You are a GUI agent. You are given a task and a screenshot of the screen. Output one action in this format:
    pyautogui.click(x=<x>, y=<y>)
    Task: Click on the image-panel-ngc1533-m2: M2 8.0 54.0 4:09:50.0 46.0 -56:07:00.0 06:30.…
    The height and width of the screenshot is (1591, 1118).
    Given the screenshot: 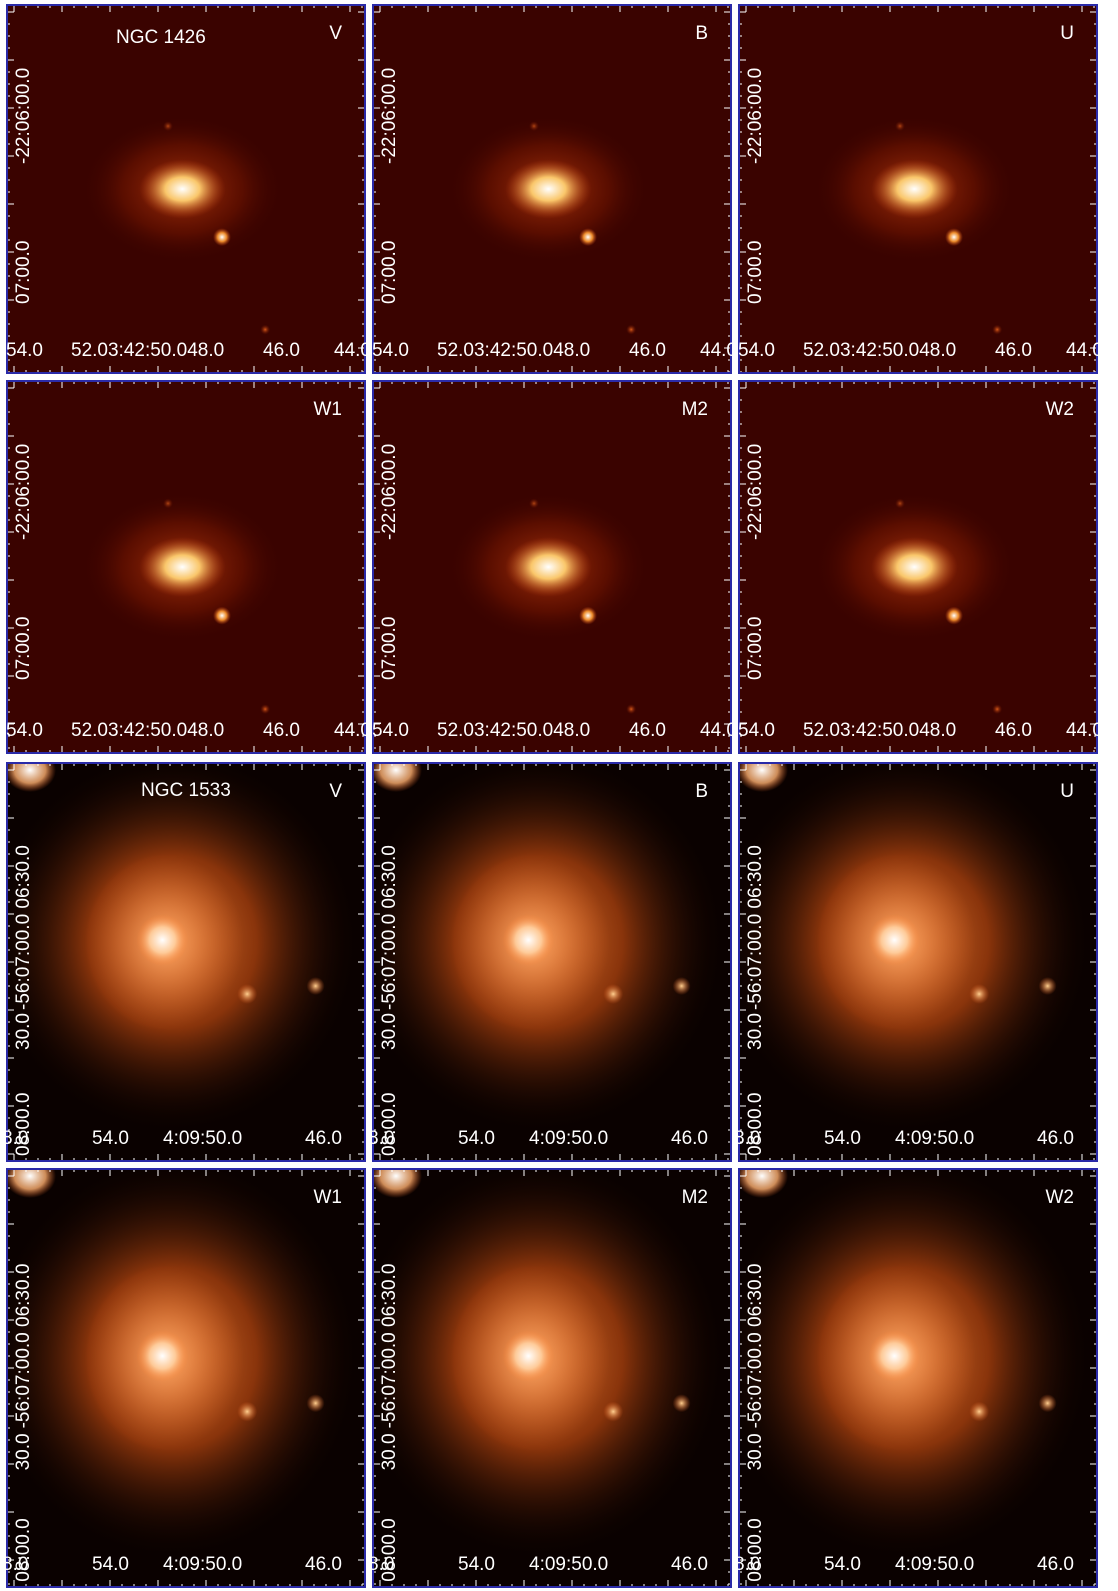 What is the action you would take?
    pyautogui.click(x=552, y=1378)
    